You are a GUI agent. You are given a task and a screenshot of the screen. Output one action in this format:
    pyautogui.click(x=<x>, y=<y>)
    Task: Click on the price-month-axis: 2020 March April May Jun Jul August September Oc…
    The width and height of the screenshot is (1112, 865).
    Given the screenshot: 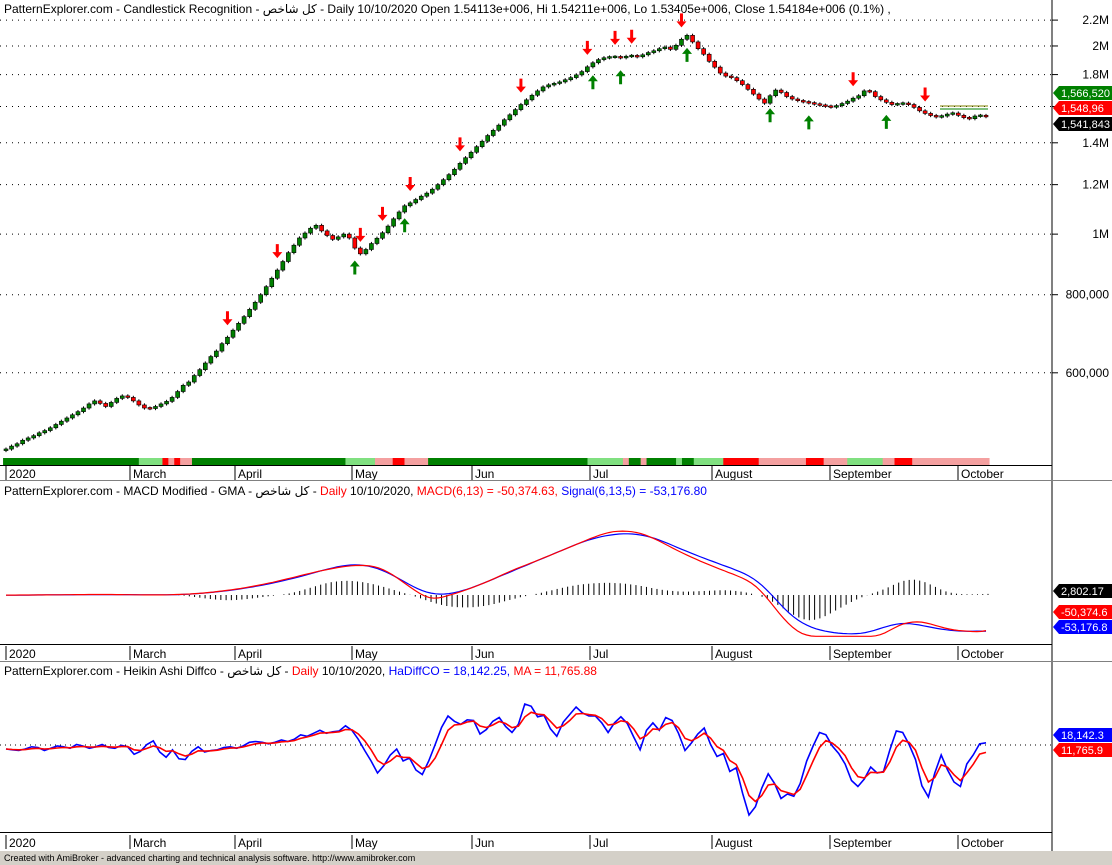 What is the action you would take?
    pyautogui.click(x=504, y=473)
    